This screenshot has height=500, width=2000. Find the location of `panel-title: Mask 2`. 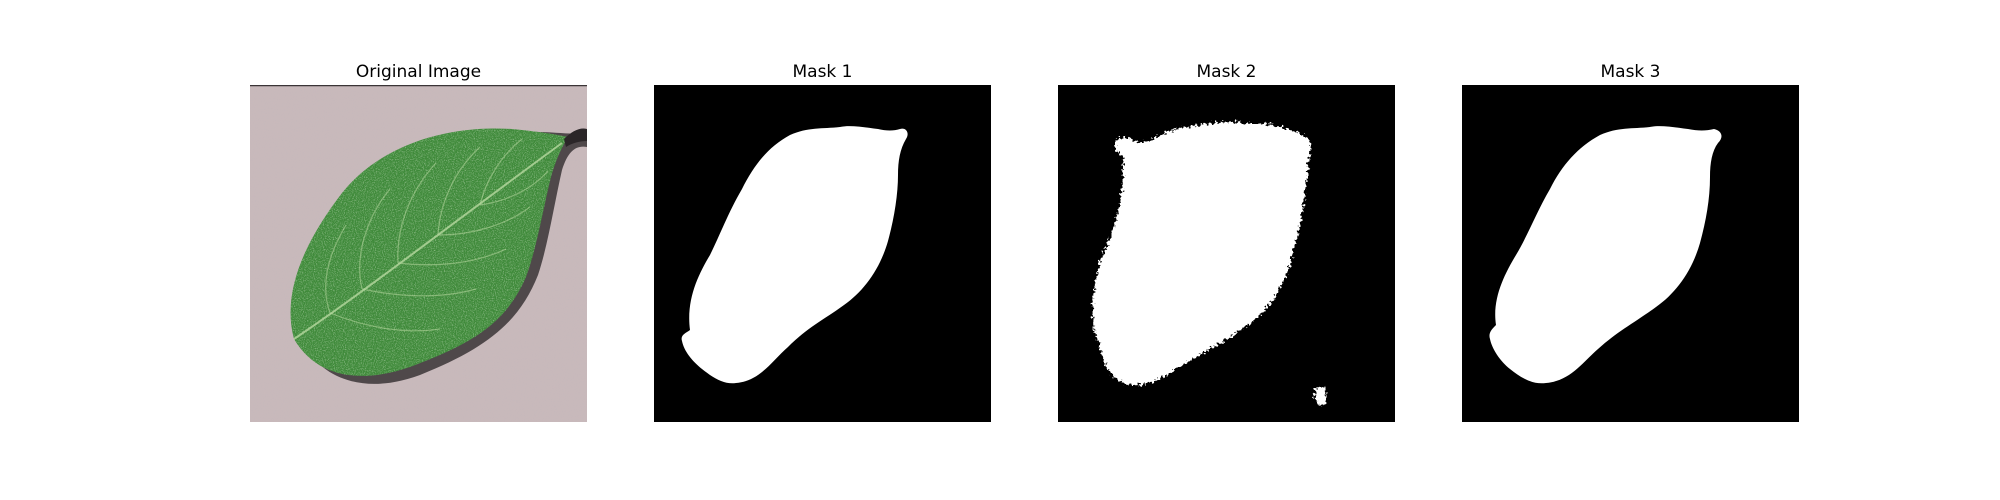

panel-title: Mask 2 is located at coordinates (1226, 72).